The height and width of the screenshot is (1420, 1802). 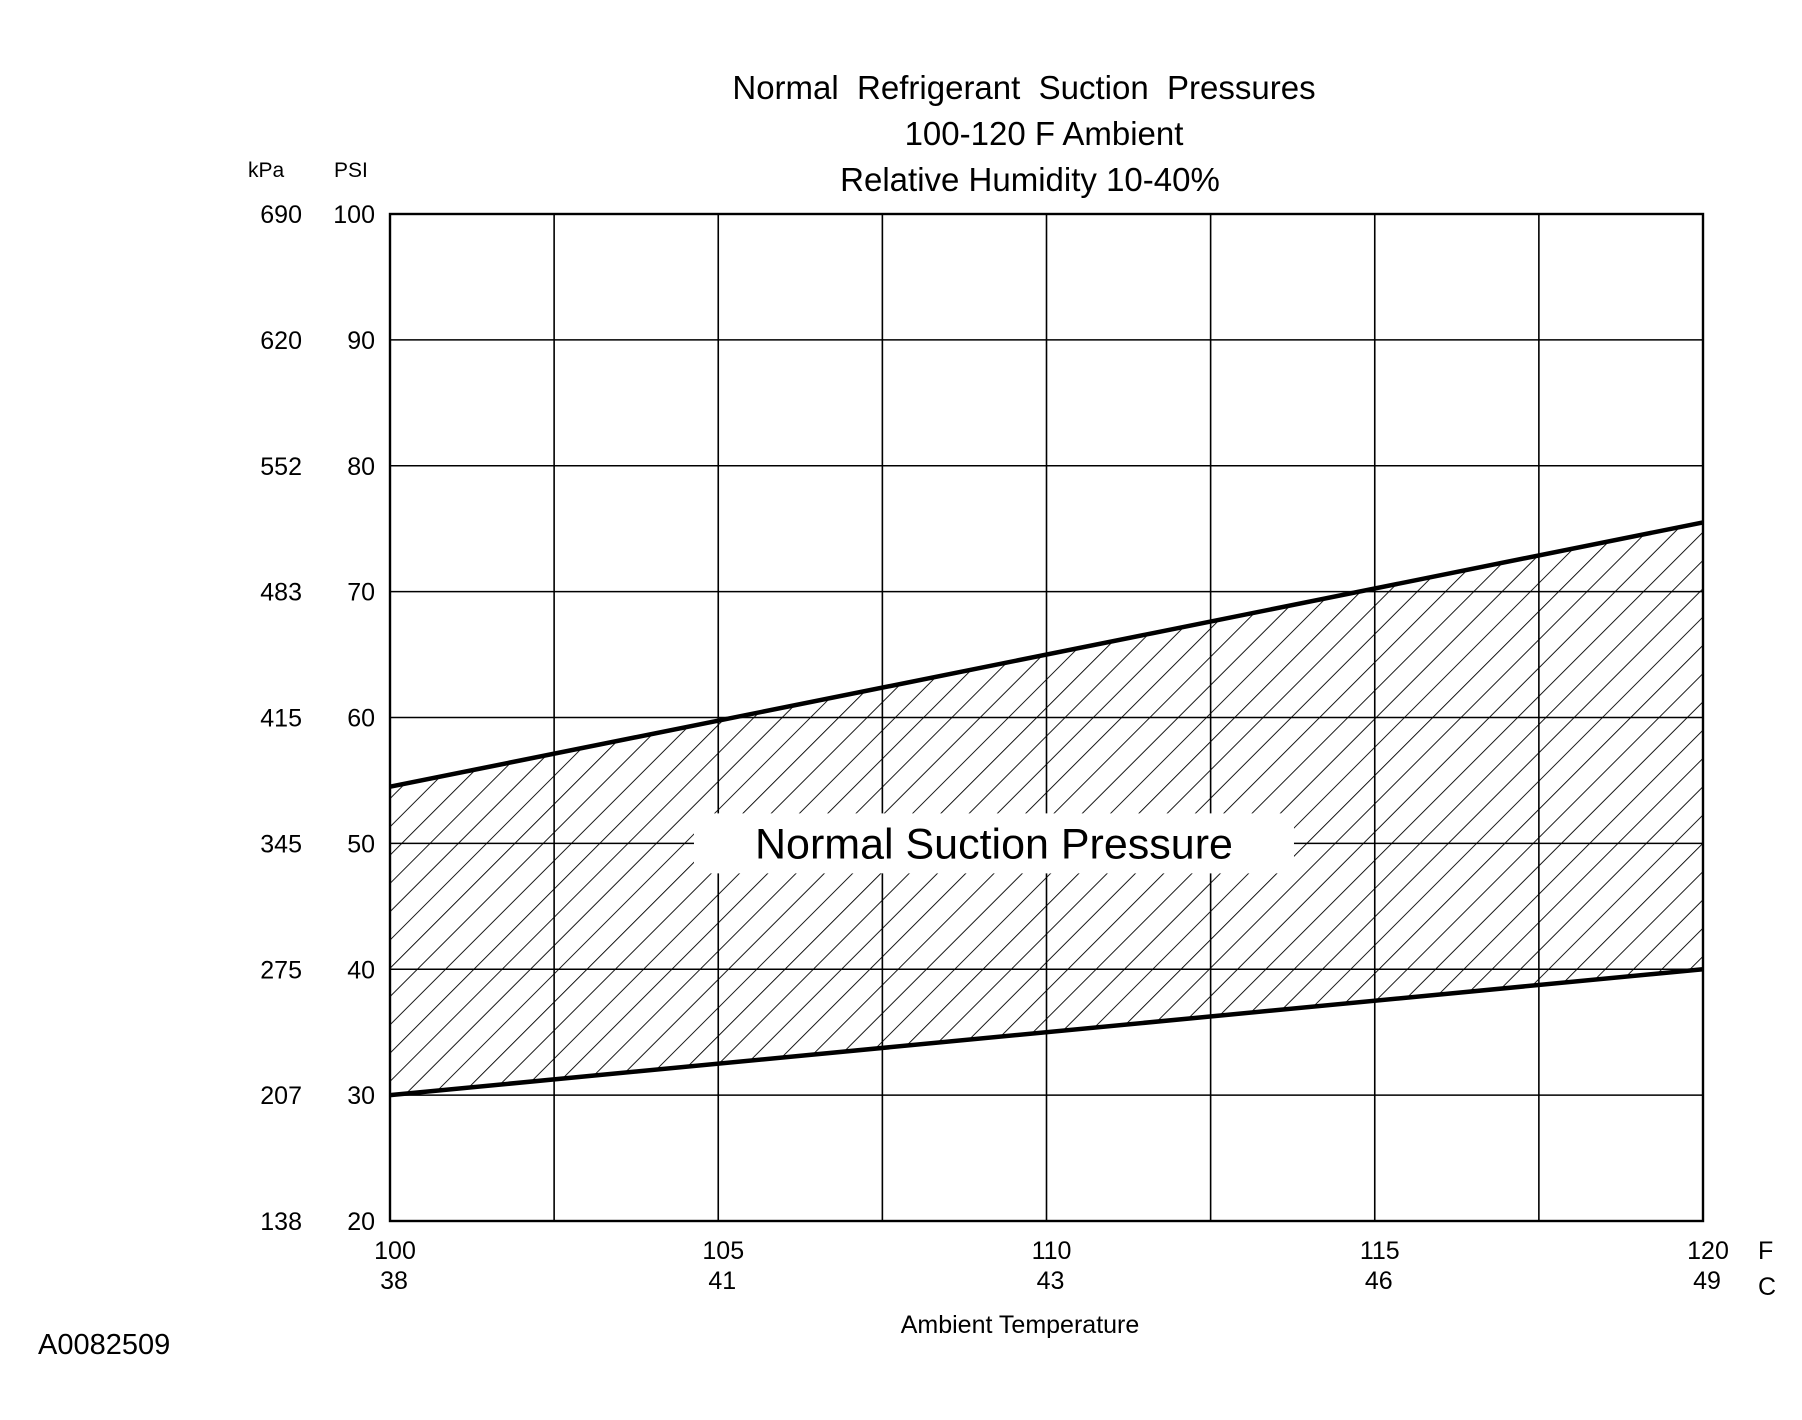 What do you see at coordinates (394, 1281) in the screenshot?
I see `x-tick-label-c: 38` at bounding box center [394, 1281].